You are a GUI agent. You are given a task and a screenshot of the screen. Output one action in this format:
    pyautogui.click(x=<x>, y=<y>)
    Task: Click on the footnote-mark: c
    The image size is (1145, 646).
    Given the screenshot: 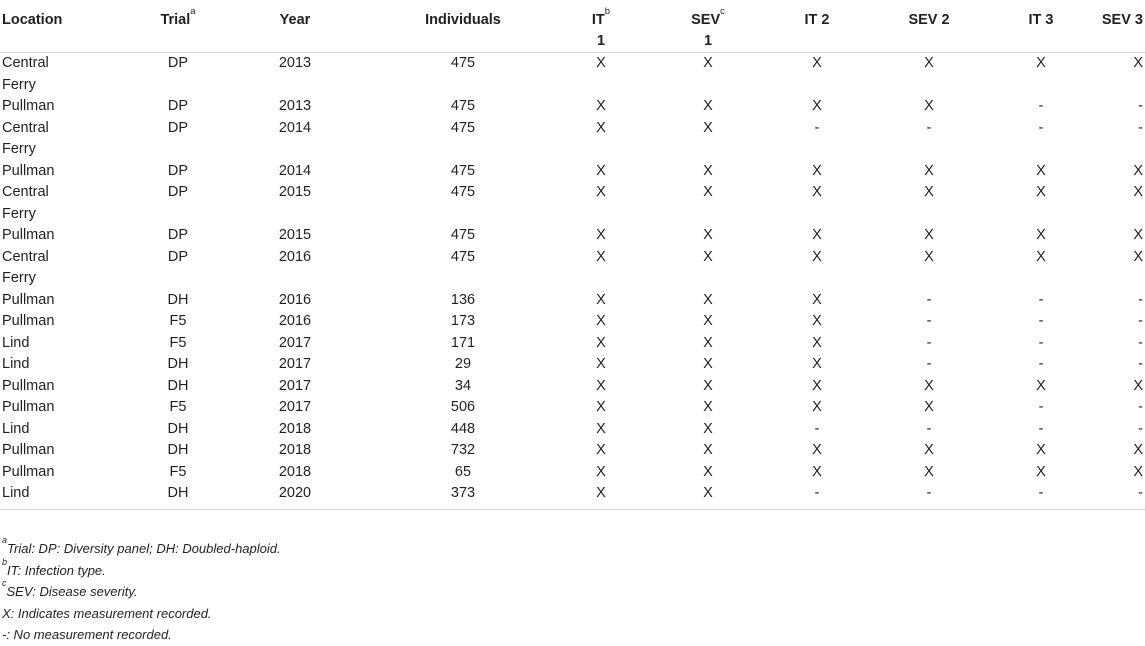 What is the action you would take?
    pyautogui.click(x=4, y=583)
    